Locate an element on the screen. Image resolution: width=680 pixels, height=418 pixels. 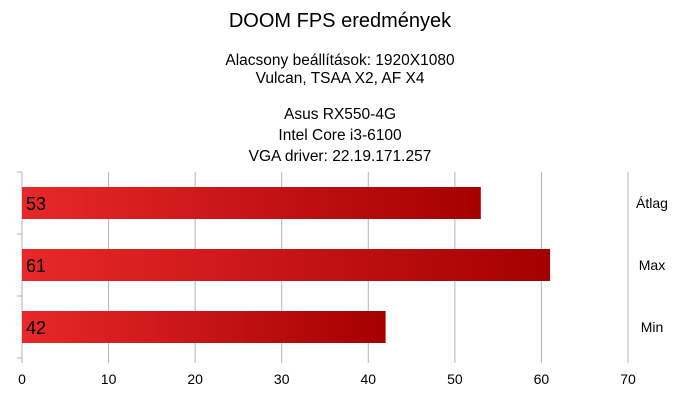
chart-subtitle-line: Alacsony beállítások: 1920X1080 is located at coordinates (340, 60).